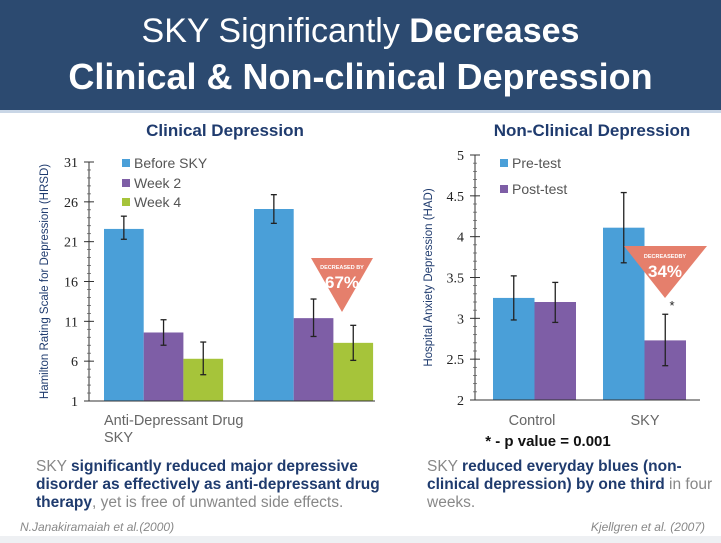 This screenshot has height=543, width=721. I want to click on y-tick-label: 16, so click(71, 283).